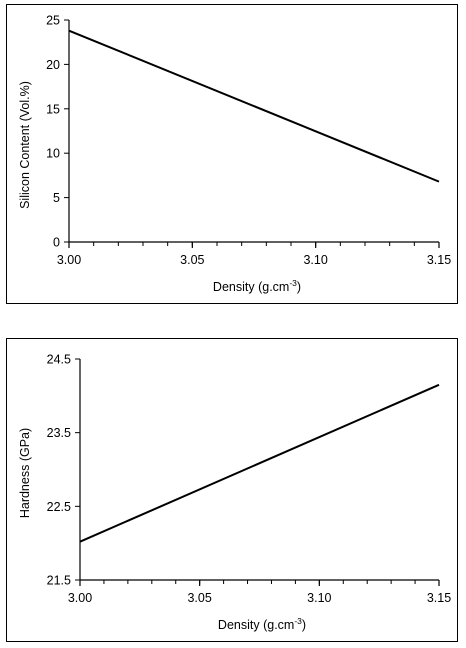 This screenshot has height=648, width=466. What do you see at coordinates (59, 507) in the screenshot?
I see `y-tick-label: 22.5` at bounding box center [59, 507].